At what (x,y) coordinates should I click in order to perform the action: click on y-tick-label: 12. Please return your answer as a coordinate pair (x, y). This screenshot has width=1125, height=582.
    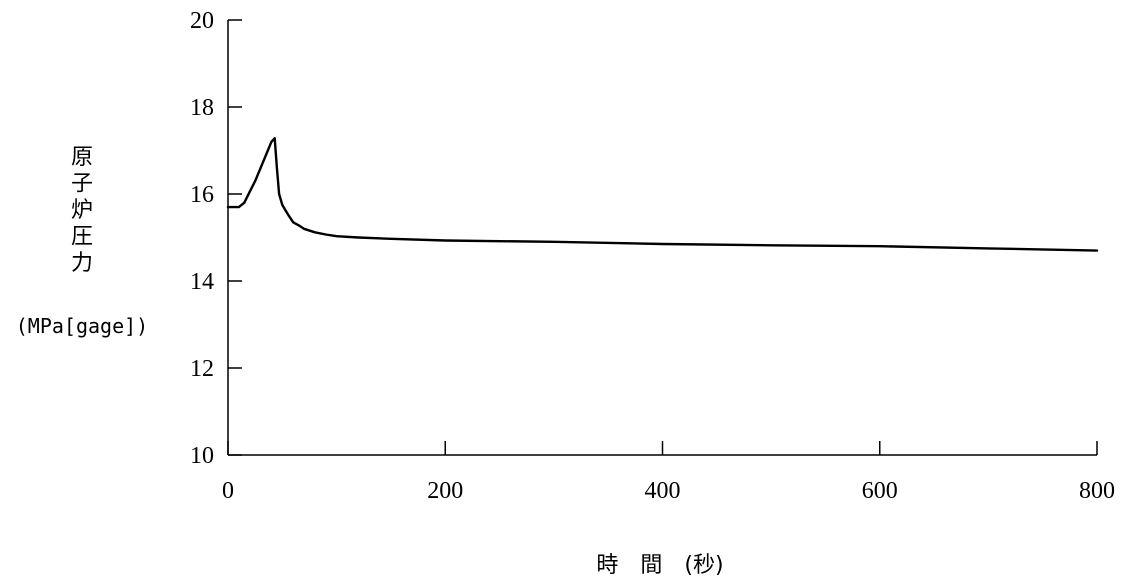
    Looking at the image, I should click on (202, 369).